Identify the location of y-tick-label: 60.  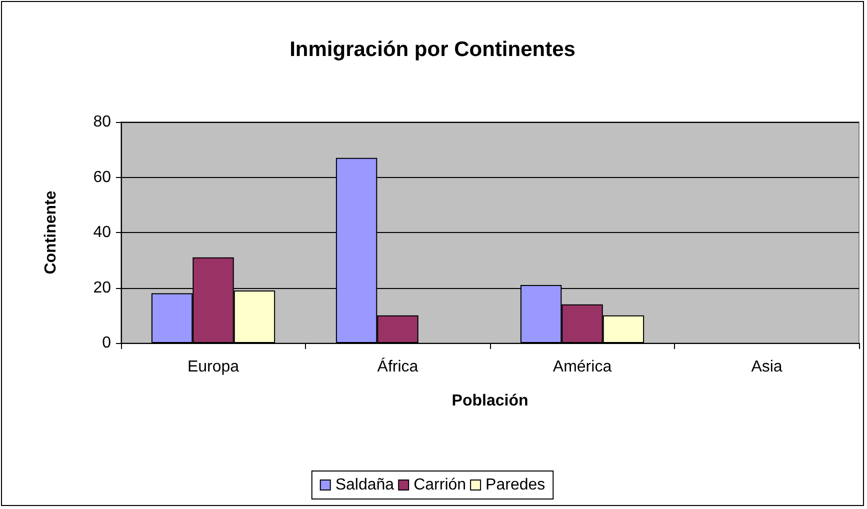
(102, 177).